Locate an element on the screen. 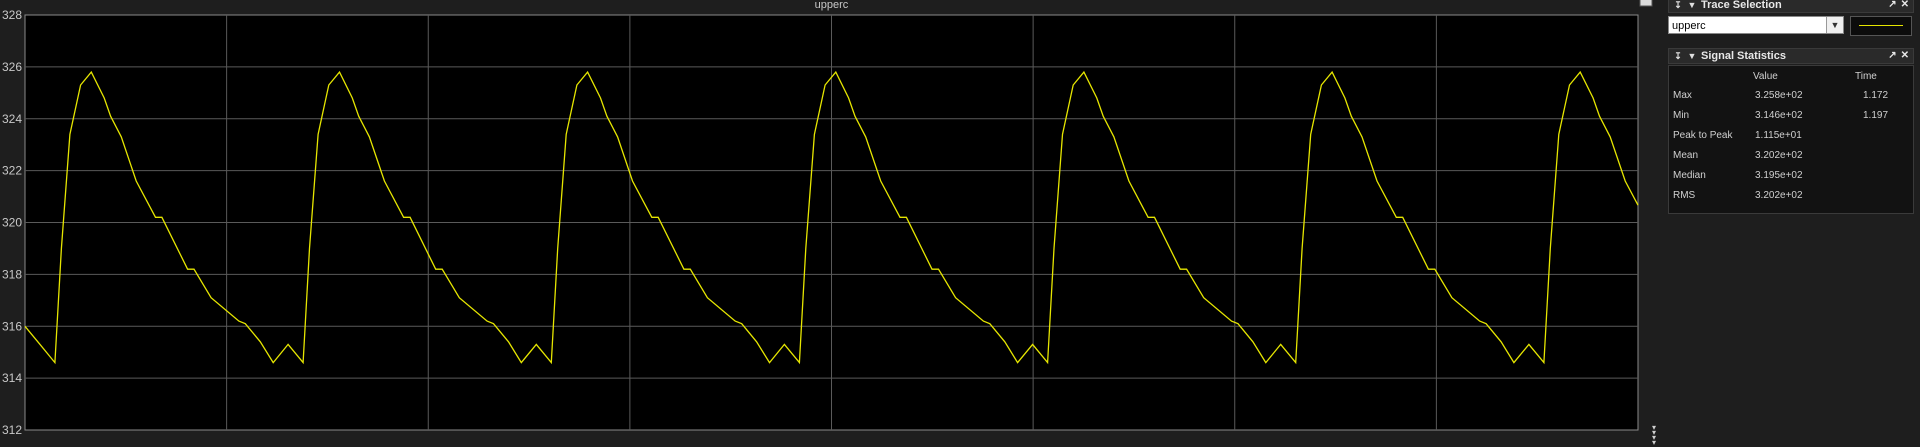 The height and width of the screenshot is (447, 1920). y-tick-label: 322 is located at coordinates (12, 171).